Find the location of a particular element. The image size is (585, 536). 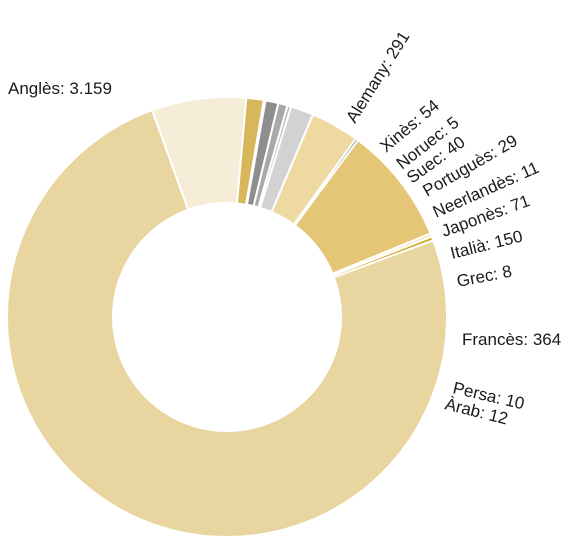

slice-label-10: Francès: 364 is located at coordinates (511, 339).